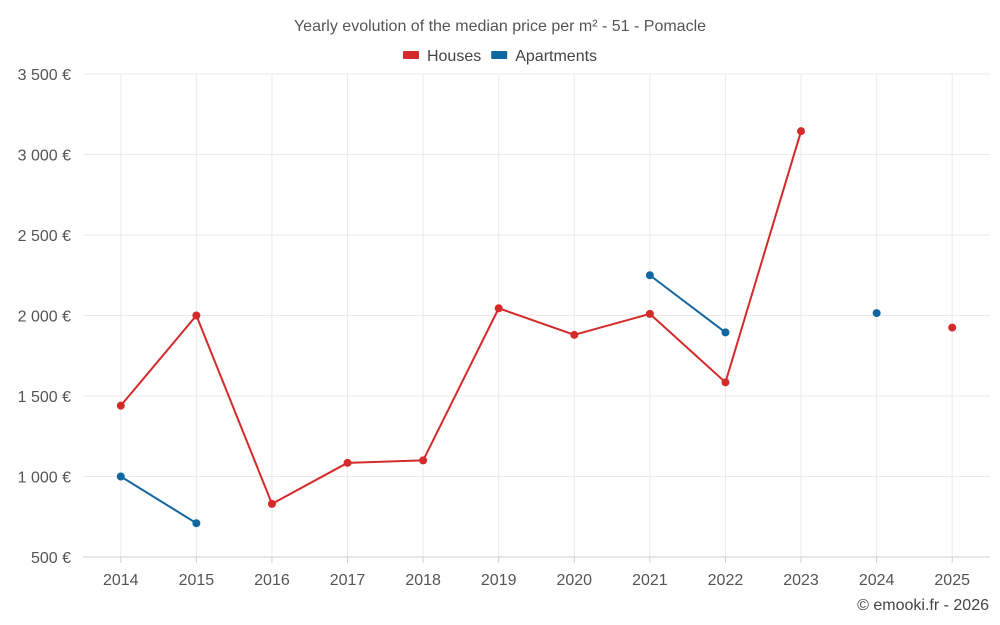  What do you see at coordinates (574, 580) in the screenshot?
I see `x-tick-label: 2020` at bounding box center [574, 580].